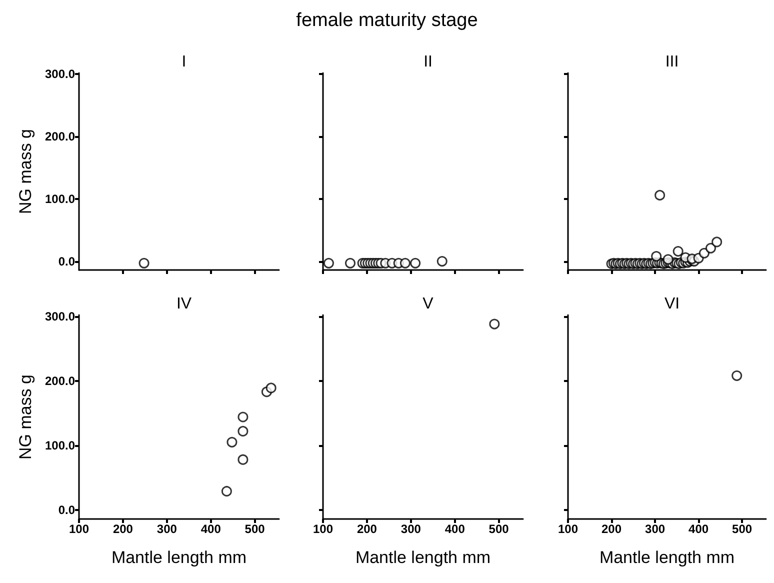 The image size is (774, 583). I want to click on chart-title: IV, so click(184, 304).